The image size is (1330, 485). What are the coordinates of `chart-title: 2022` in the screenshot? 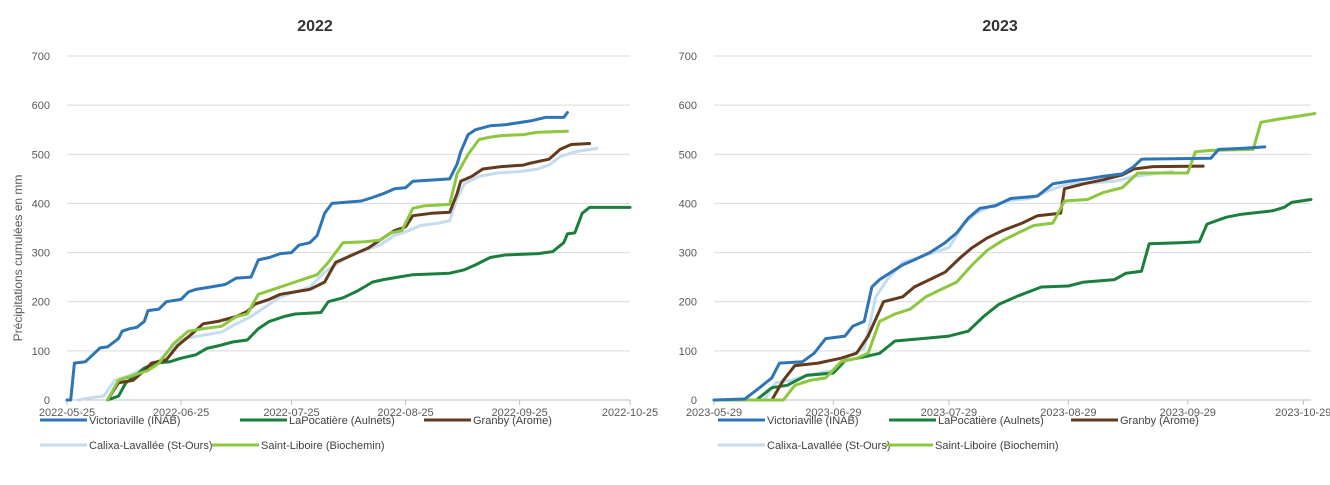 It's located at (315, 26).